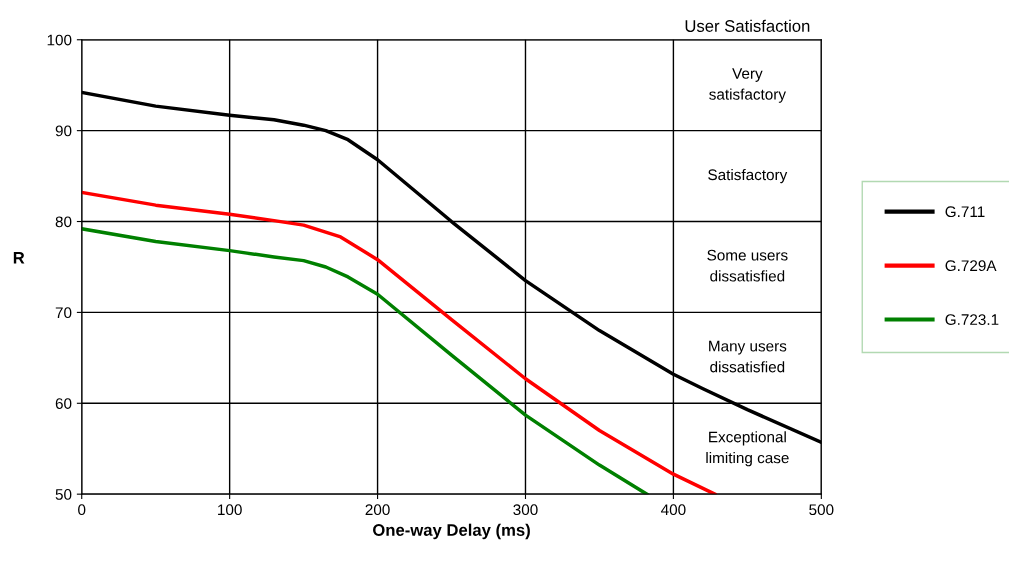 Image resolution: width=1009 pixels, height=568 pixels. I want to click on y-axis-title: R, so click(19, 258).